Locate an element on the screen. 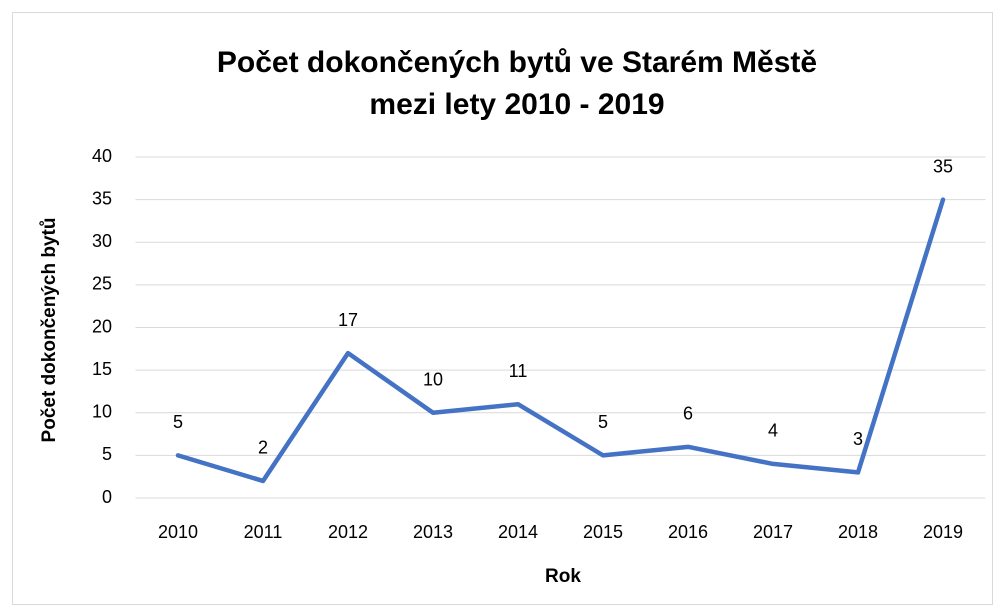 This screenshot has height=615, width=1005. y-tick-label: 30 is located at coordinates (102, 241).